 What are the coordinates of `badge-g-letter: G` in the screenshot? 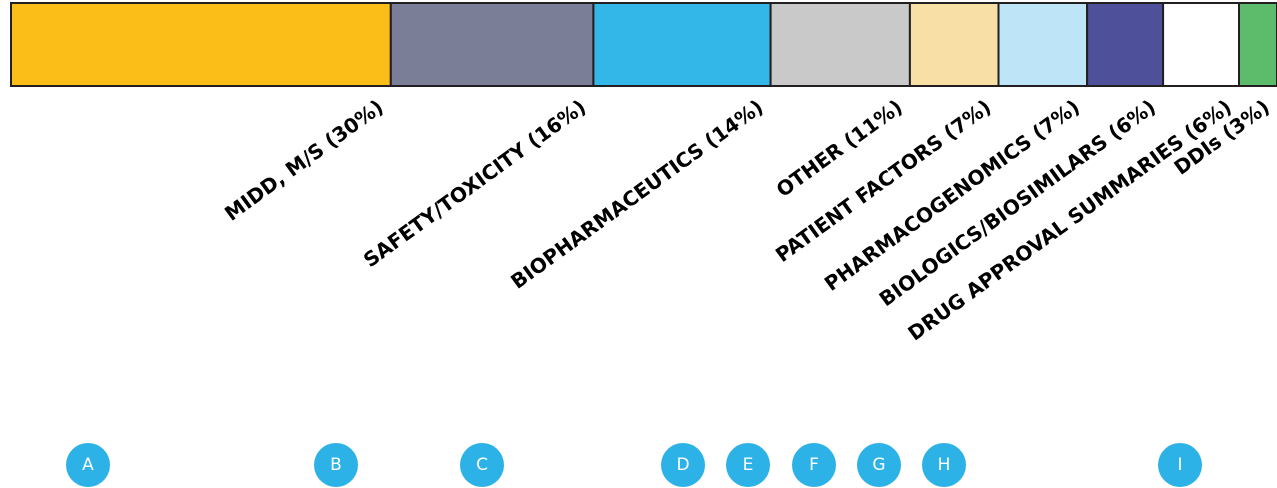 It's located at (879, 465).